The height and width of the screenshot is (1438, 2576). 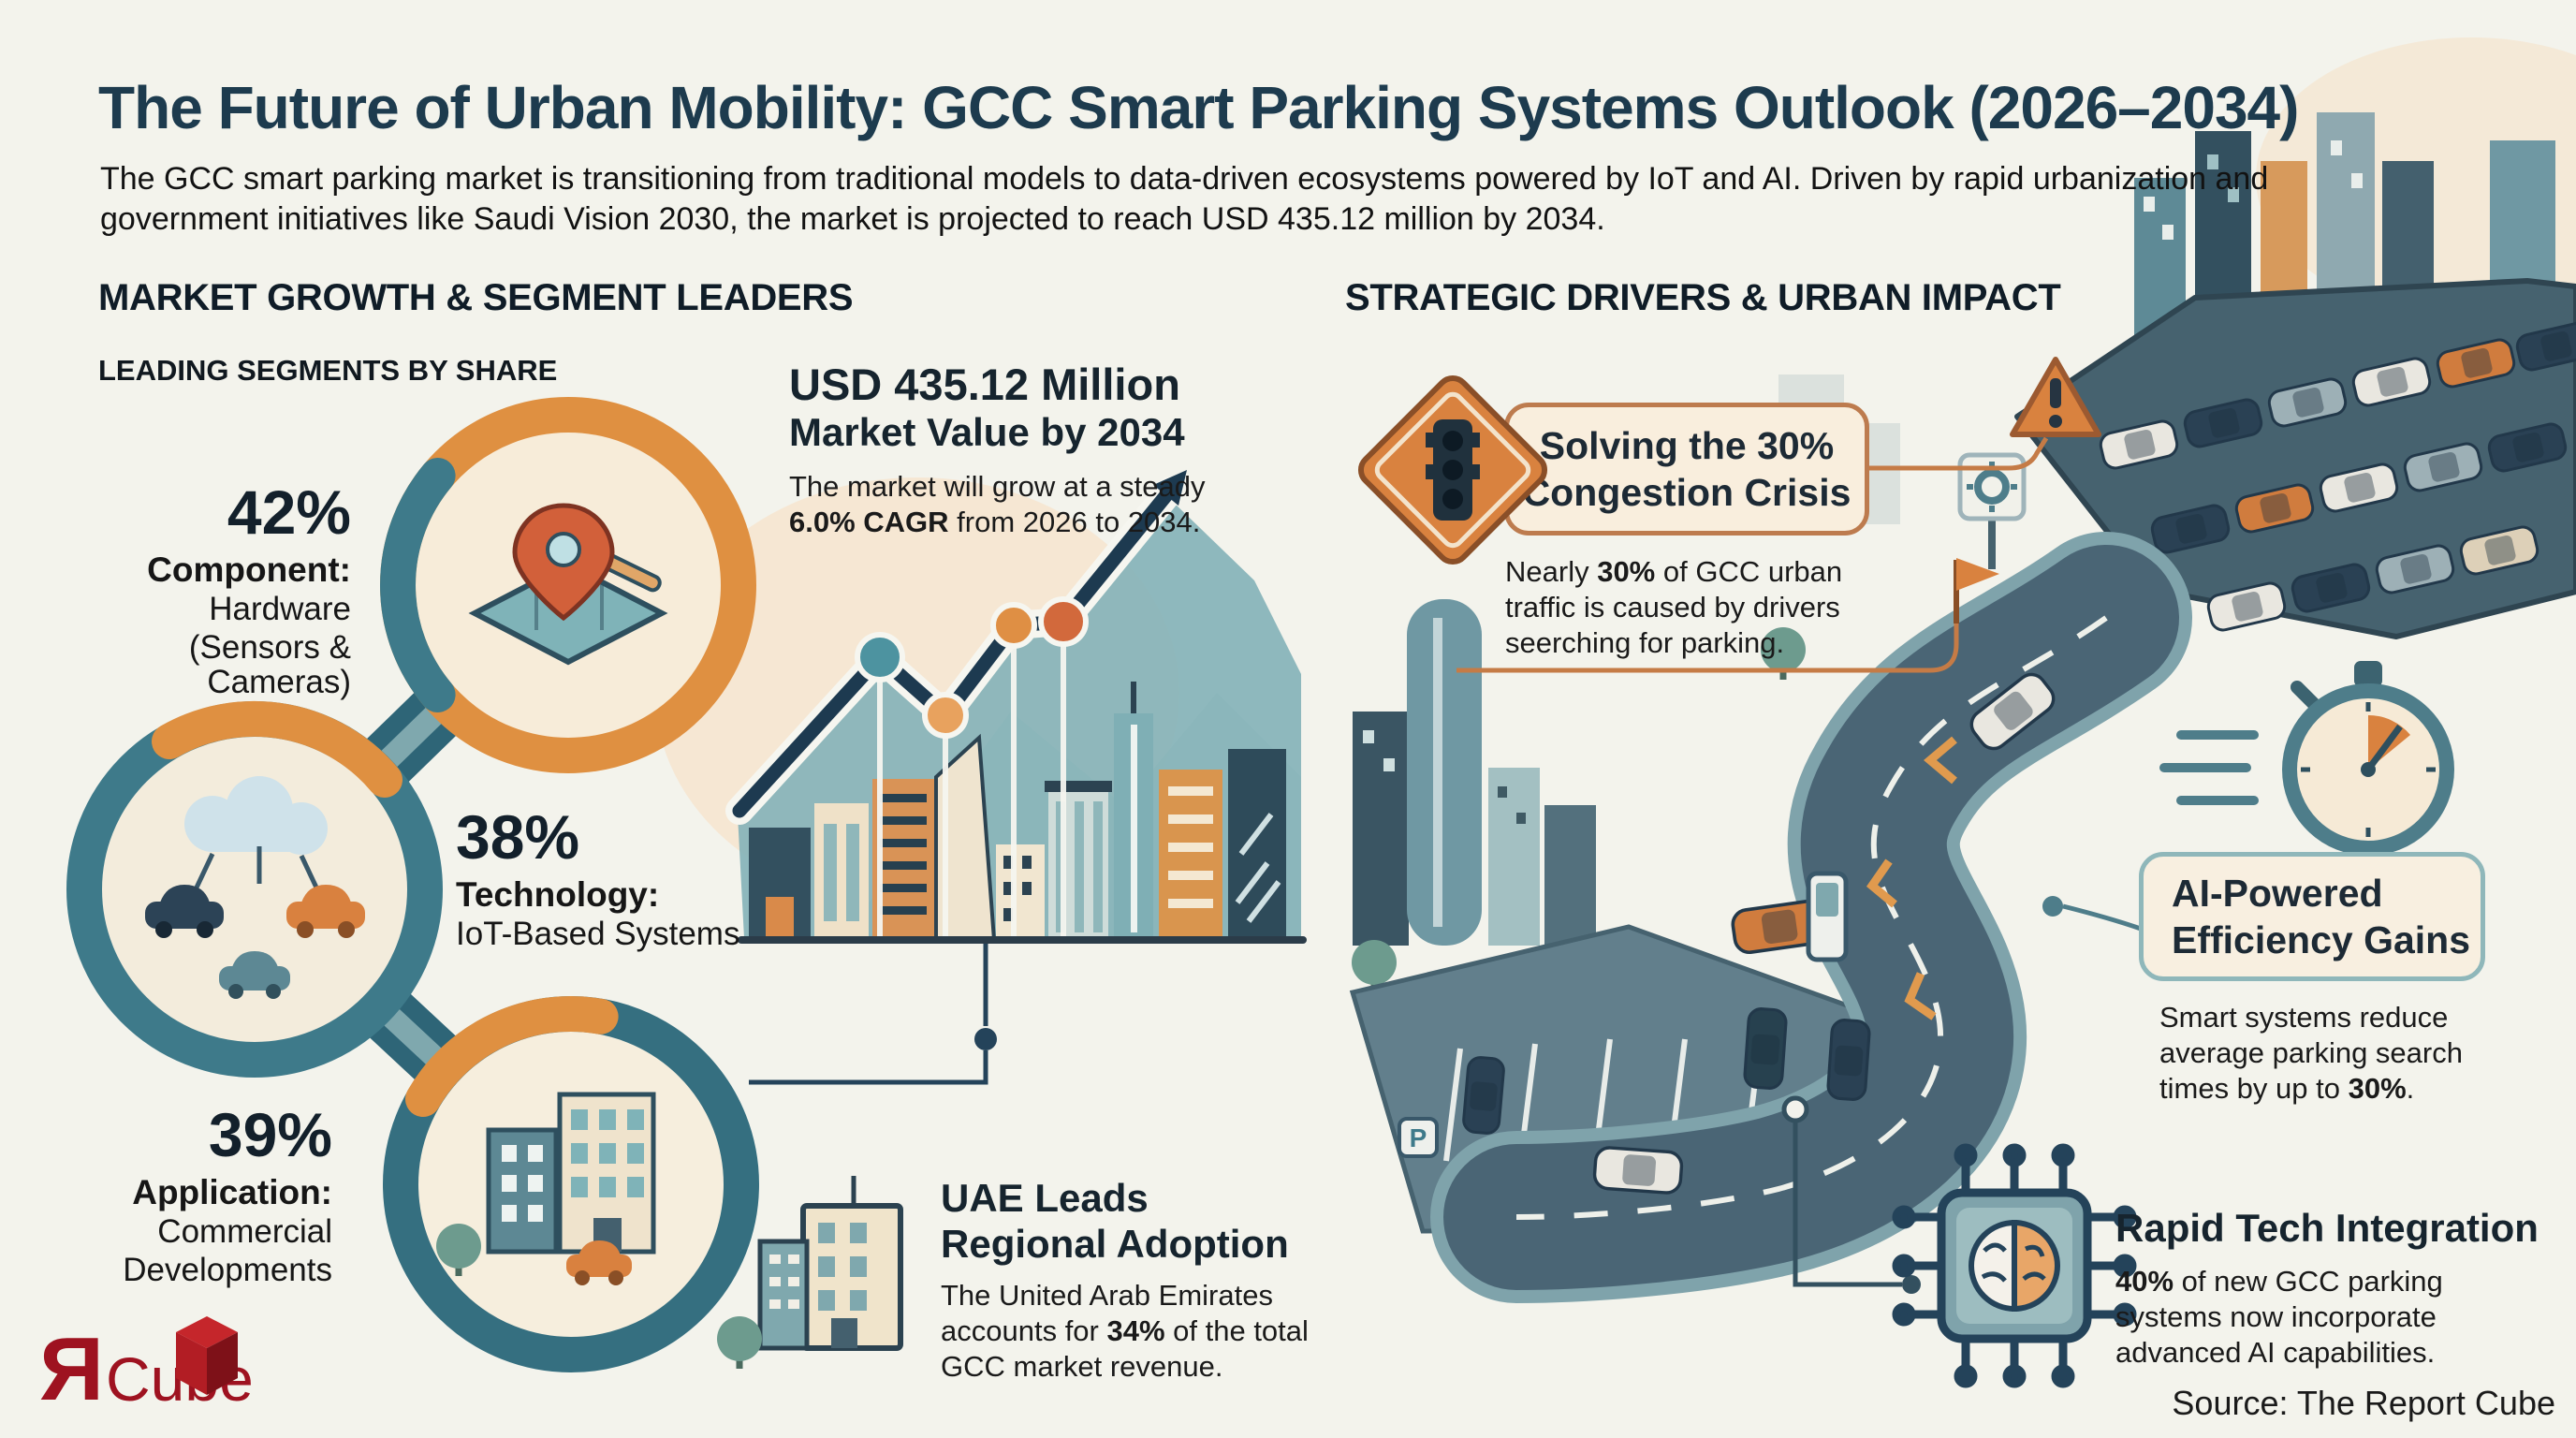 What do you see at coordinates (1045, 1198) in the screenshot?
I see `uae-title: UAE Leads` at bounding box center [1045, 1198].